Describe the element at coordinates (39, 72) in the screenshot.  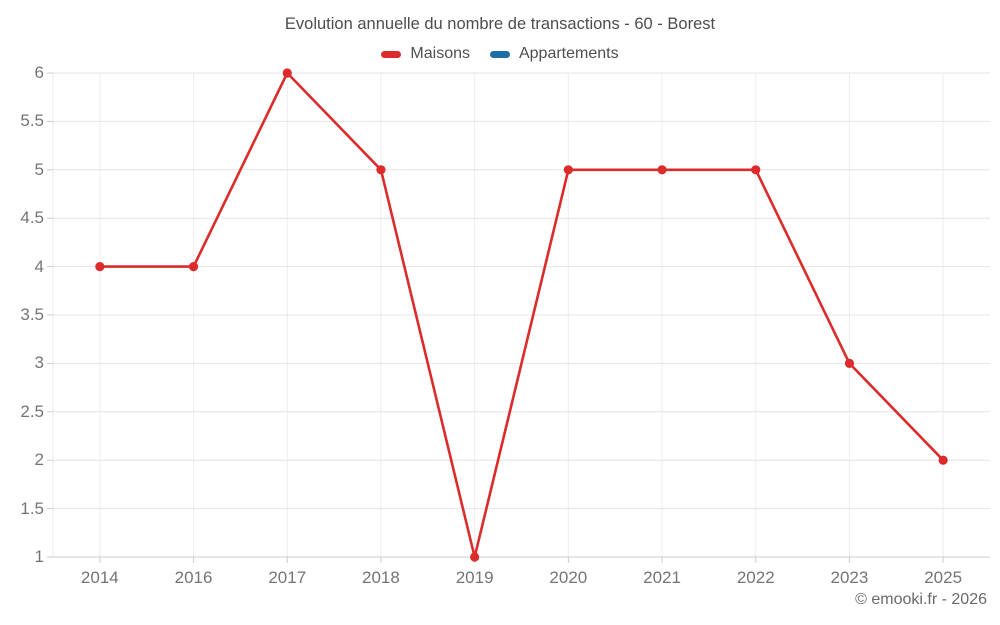
I see `y-axis-label: 6` at that location.